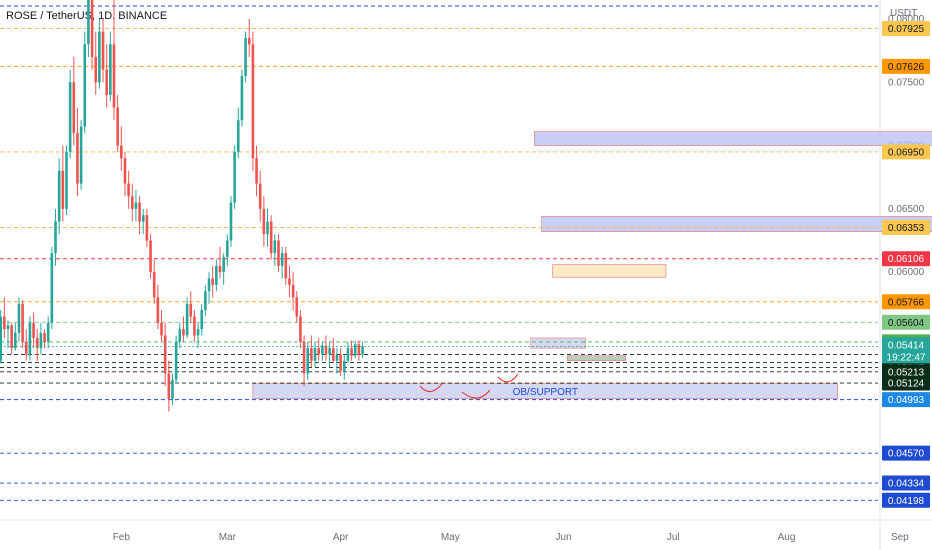  I want to click on zone-label: OB/SUPPORT, so click(545, 392).